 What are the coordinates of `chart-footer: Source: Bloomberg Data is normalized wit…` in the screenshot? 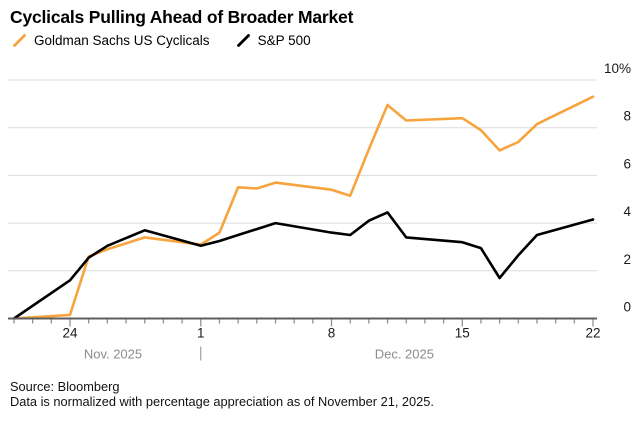 It's located at (222, 394).